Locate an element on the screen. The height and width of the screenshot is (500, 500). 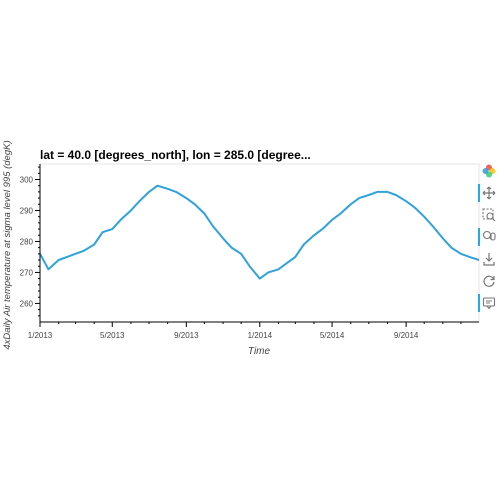
chart-toolbar is located at coordinates (489, 236).